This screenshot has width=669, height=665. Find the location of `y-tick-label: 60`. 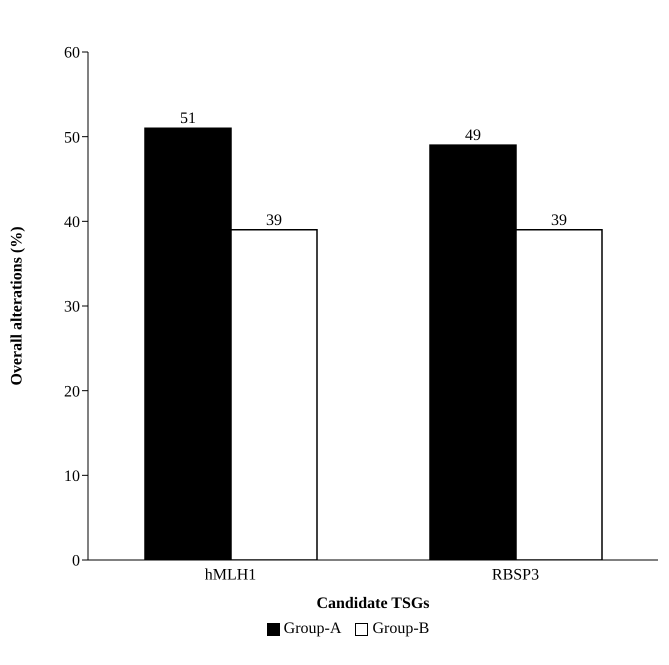

y-tick-label: 60 is located at coordinates (72, 53).